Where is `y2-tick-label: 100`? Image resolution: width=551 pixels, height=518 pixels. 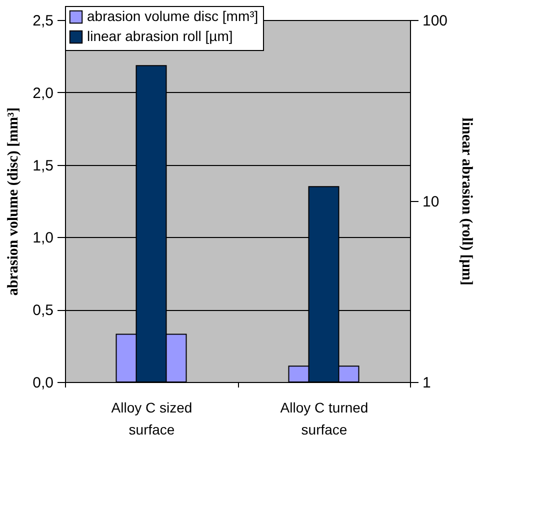
y2-tick-label: 100 is located at coordinates (435, 21).